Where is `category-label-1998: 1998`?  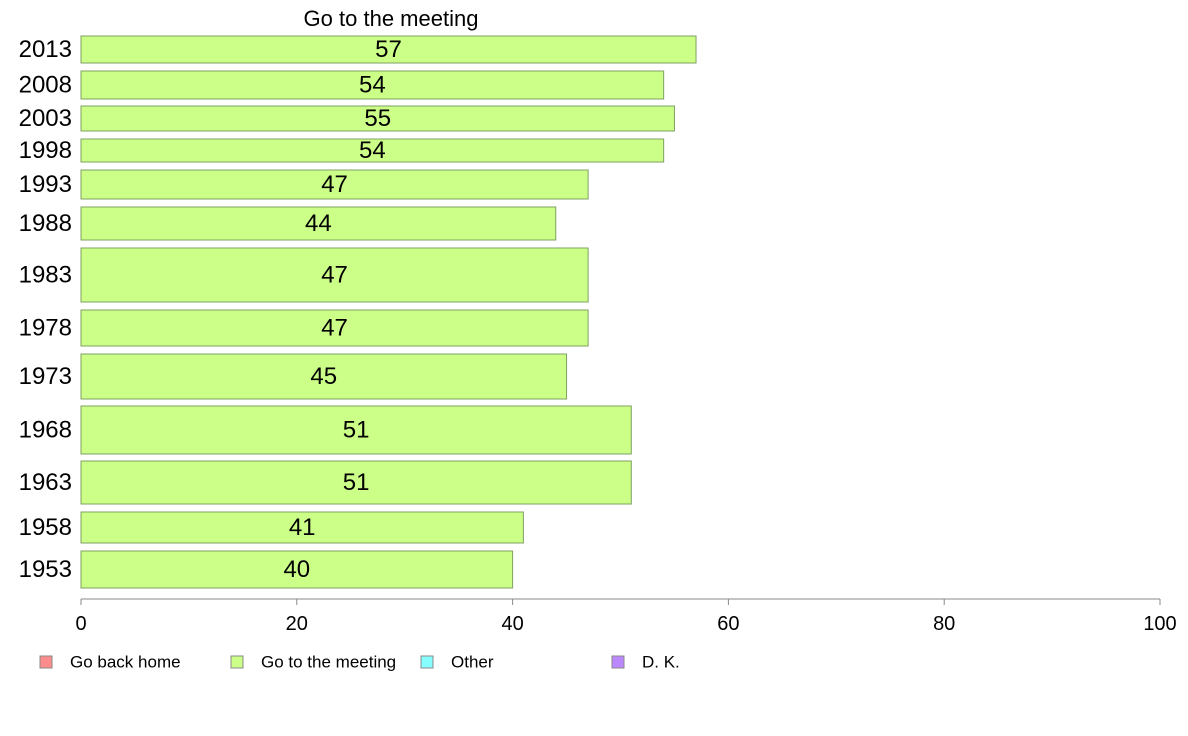
category-label-1998: 1998 is located at coordinates (45, 150).